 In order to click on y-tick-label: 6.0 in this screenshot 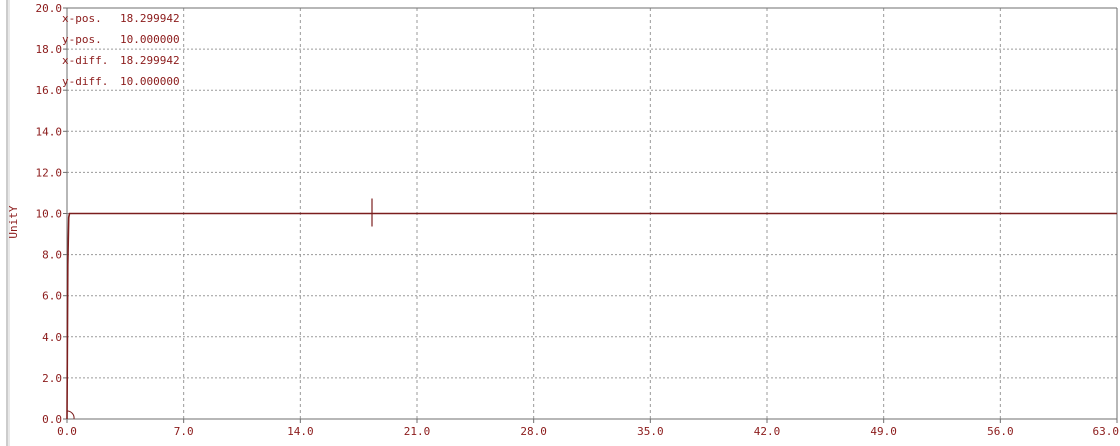, I will do `click(52, 296)`.